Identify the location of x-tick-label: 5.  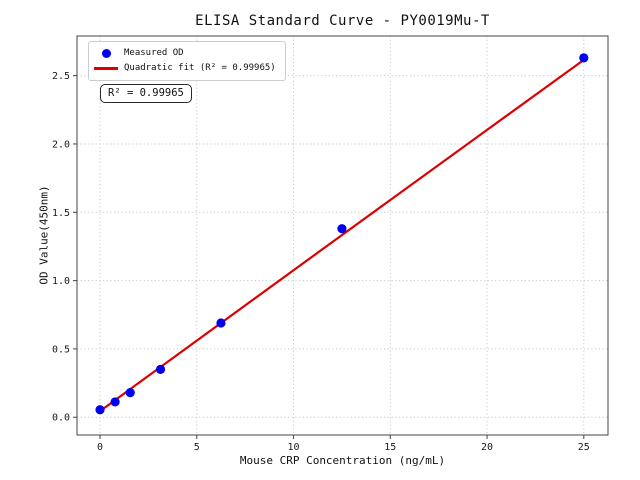
(197, 447).